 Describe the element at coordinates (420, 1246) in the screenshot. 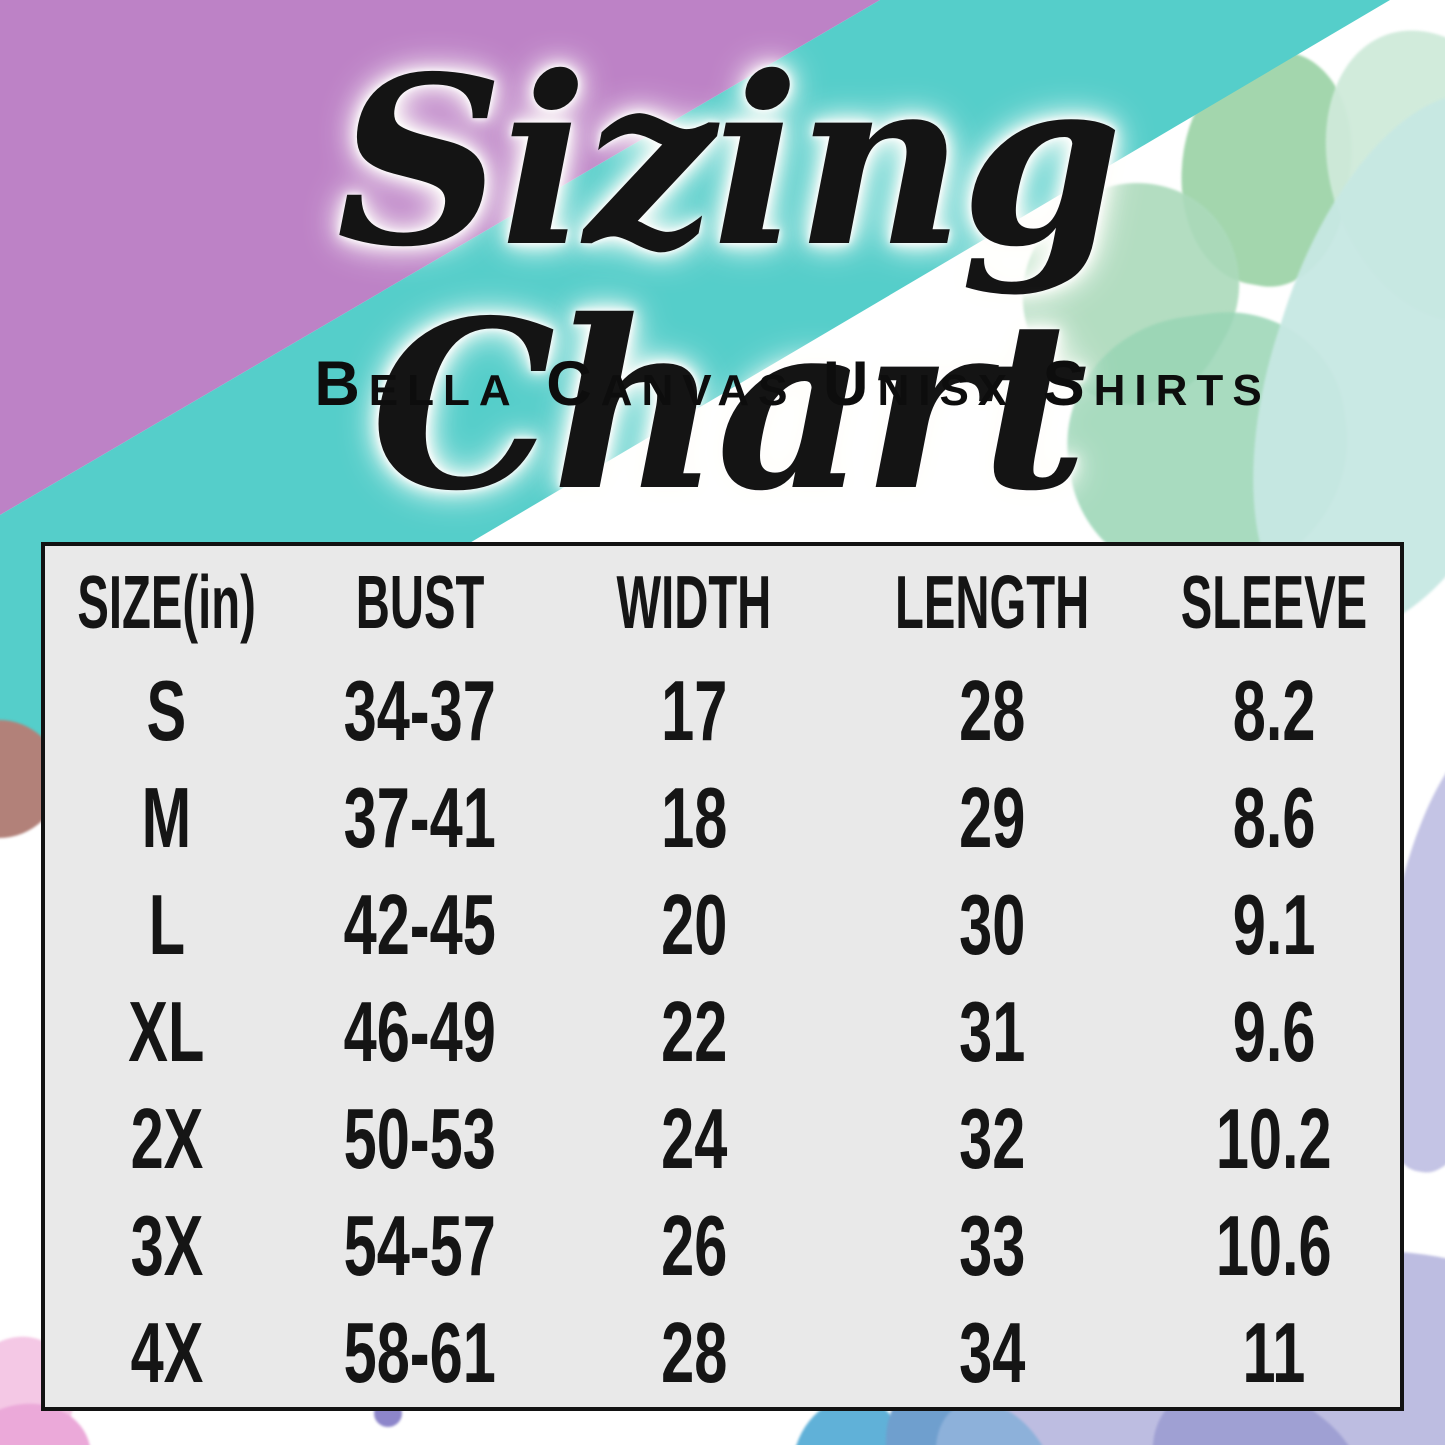

I see `table-cell: 54-57` at that location.